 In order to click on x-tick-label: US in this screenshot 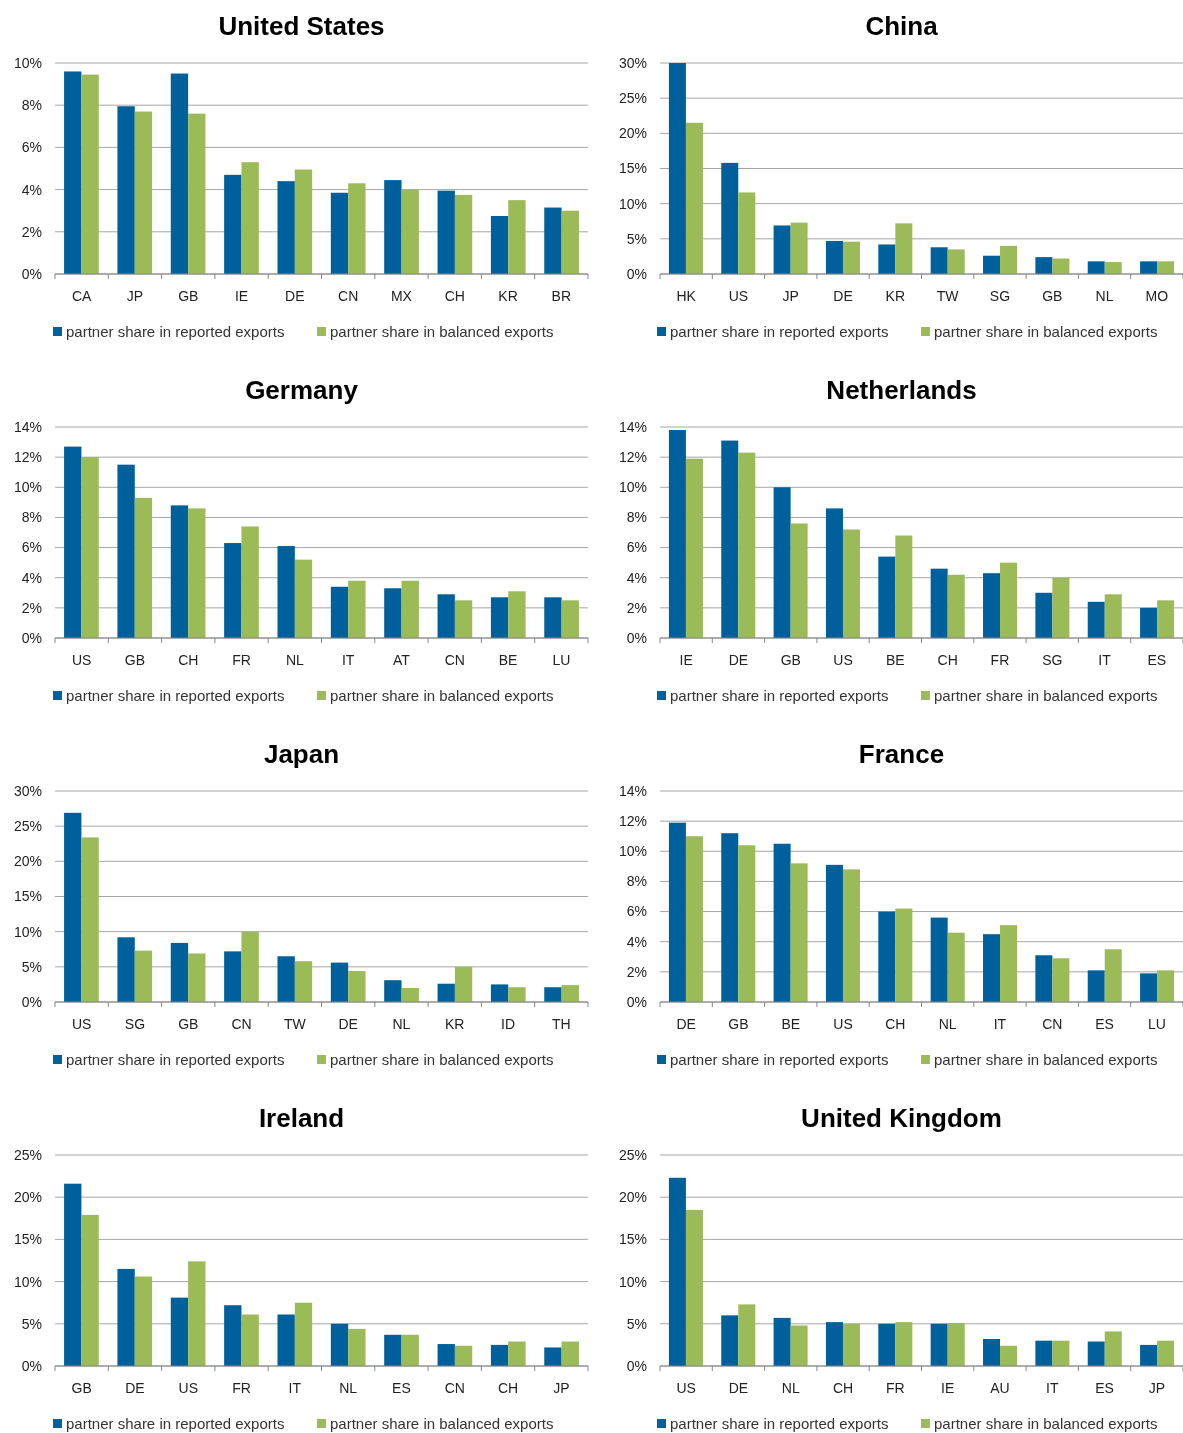, I will do `click(738, 296)`.